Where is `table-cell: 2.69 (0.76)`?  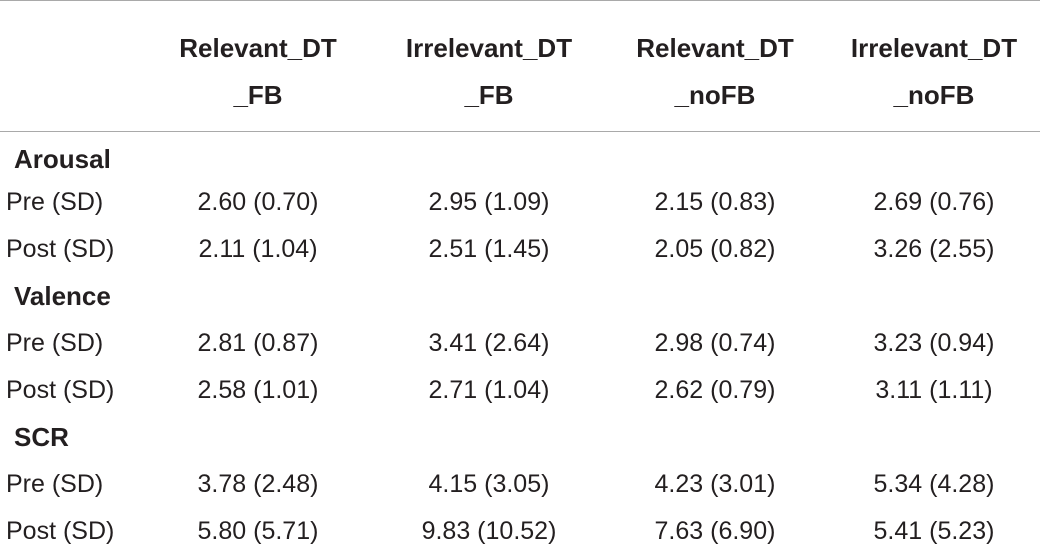
table-cell: 2.69 (0.76) is located at coordinates (934, 202).